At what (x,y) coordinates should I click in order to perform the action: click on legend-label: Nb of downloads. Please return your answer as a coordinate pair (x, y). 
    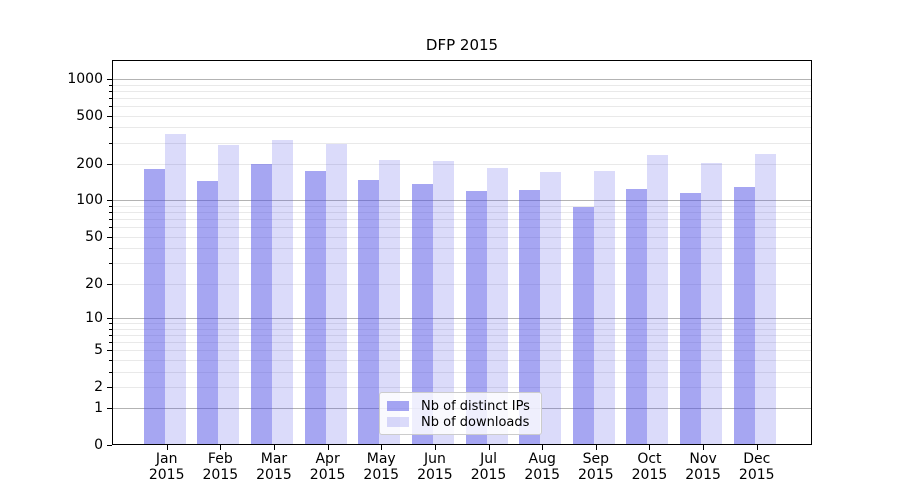
    Looking at the image, I should click on (475, 422).